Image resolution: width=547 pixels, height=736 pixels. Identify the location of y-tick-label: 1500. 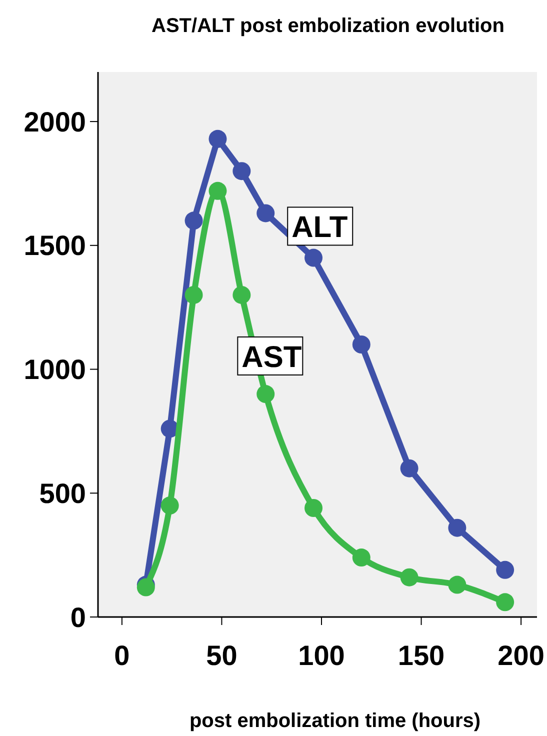
(55, 246).